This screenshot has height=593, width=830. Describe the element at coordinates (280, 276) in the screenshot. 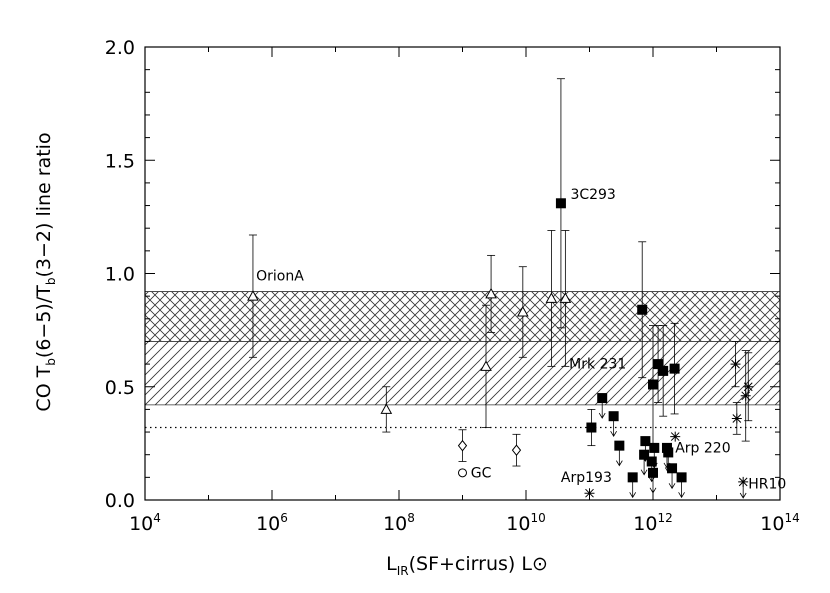

I see `annotation-label: OrionA` at that location.